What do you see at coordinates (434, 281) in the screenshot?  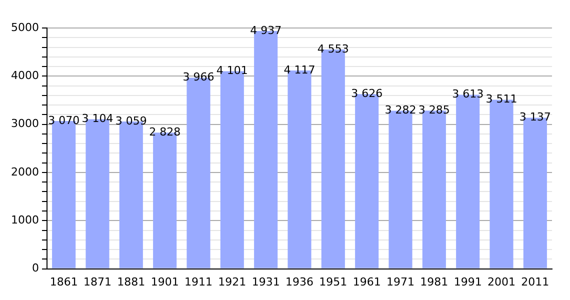 I see `x-tick-label: 1981` at bounding box center [434, 281].